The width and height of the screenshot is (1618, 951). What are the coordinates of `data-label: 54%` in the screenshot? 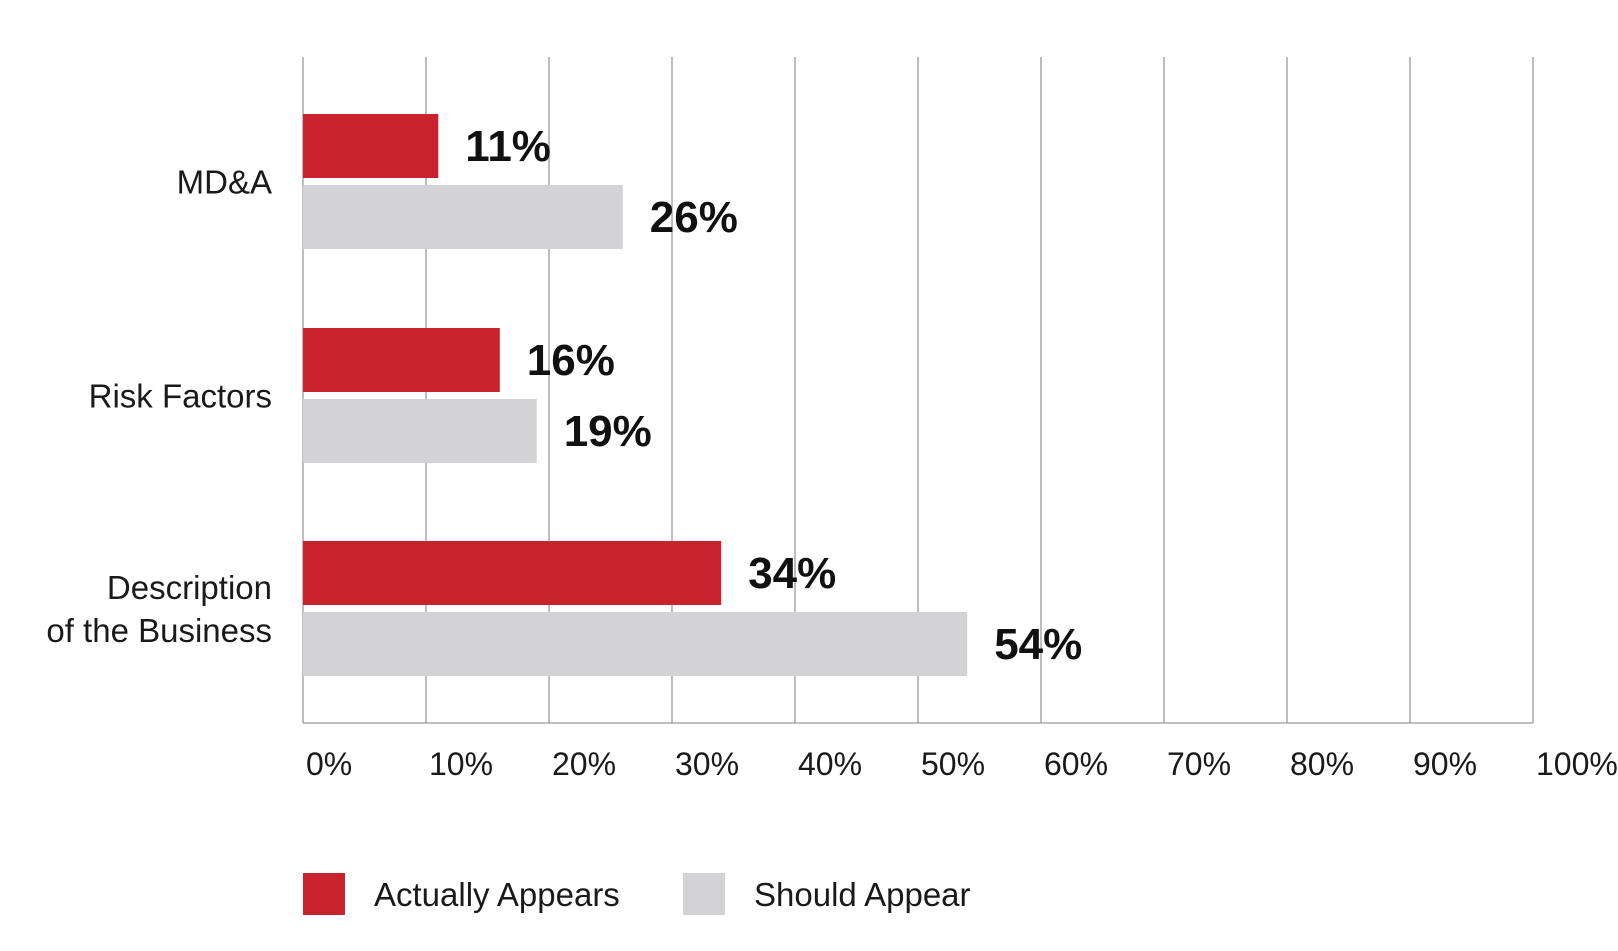 It's located at (1038, 644).